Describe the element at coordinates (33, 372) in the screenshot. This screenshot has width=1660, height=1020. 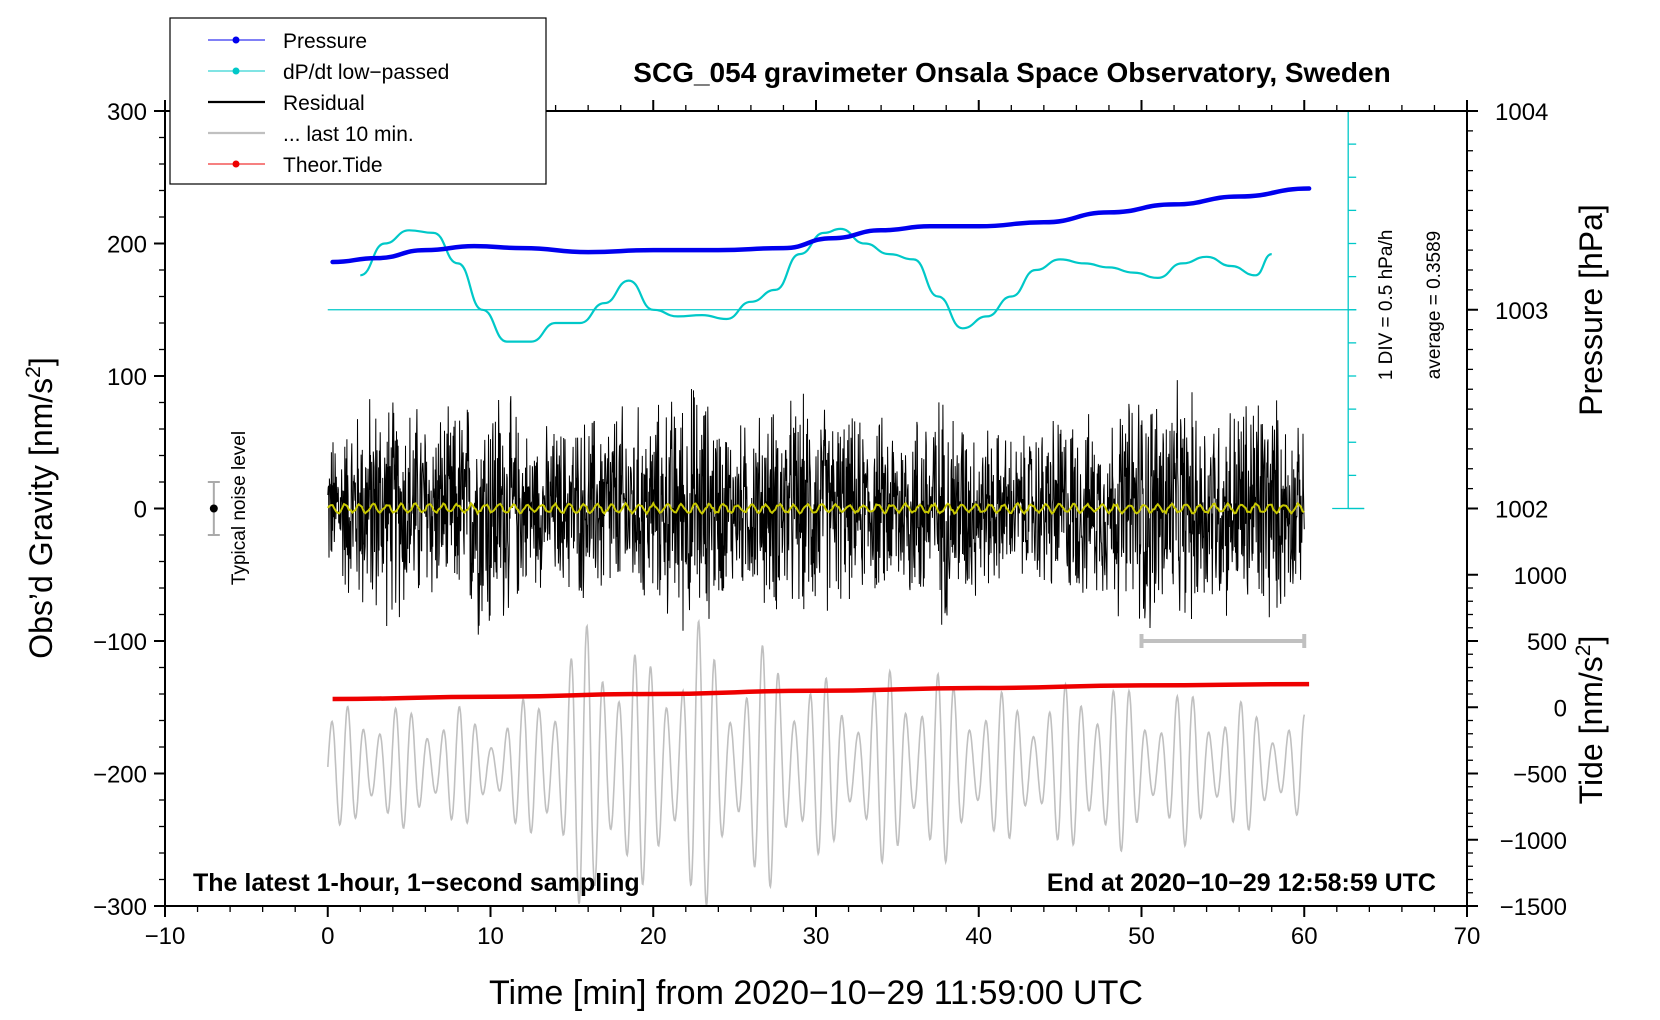
I see `y-left-sup: 2` at that location.